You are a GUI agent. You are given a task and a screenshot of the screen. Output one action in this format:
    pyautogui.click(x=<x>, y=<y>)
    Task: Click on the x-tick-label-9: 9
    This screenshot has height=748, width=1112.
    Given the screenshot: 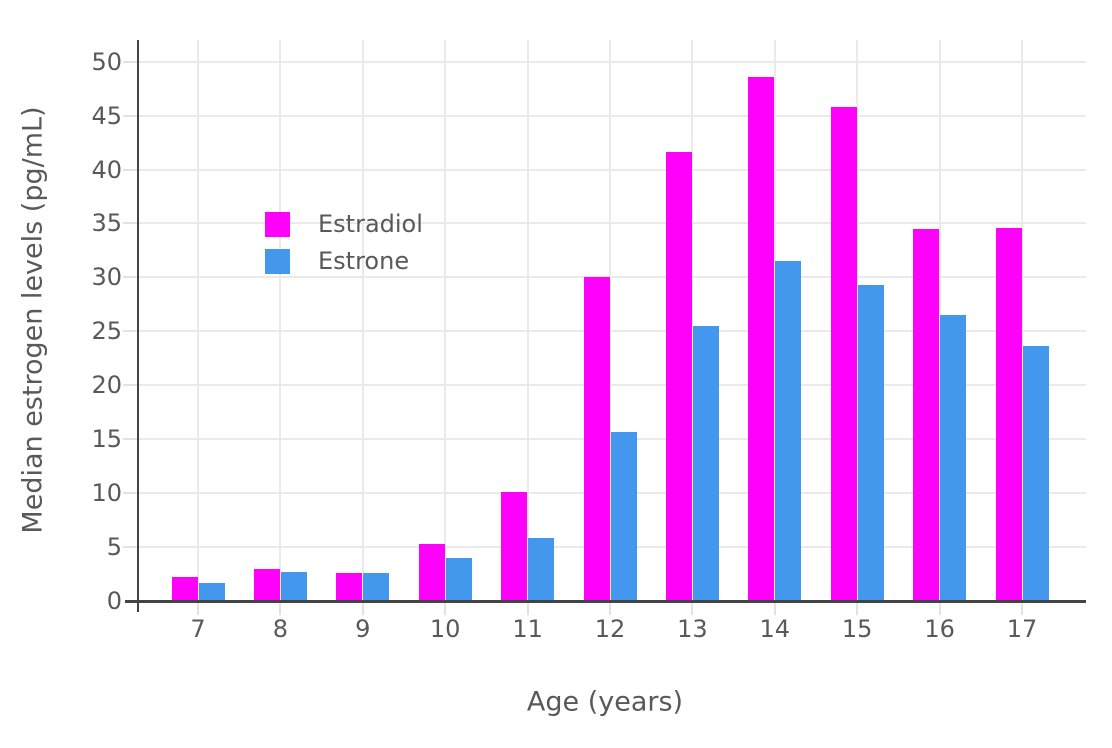 What is the action you would take?
    pyautogui.click(x=363, y=629)
    